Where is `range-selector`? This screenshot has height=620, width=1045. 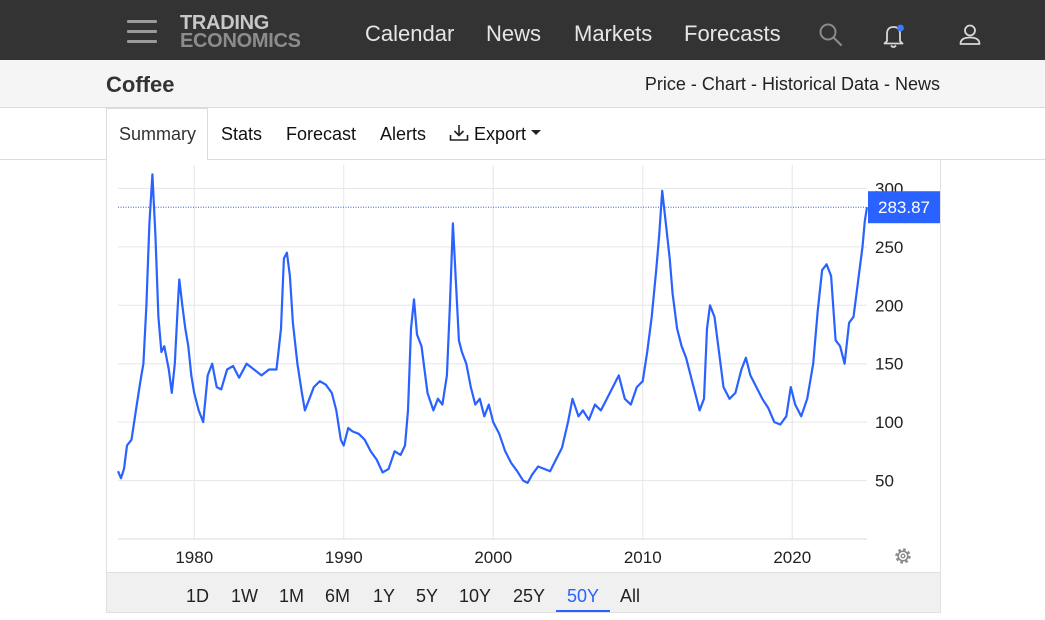
range-selector is located at coordinates (523, 592).